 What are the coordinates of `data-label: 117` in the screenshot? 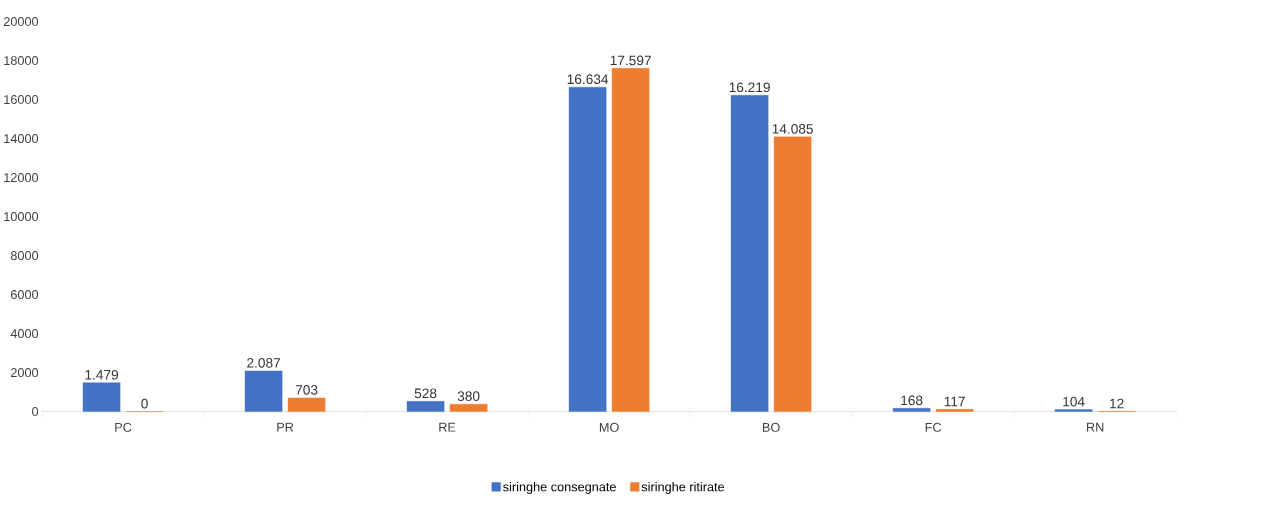 It's located at (954, 401).